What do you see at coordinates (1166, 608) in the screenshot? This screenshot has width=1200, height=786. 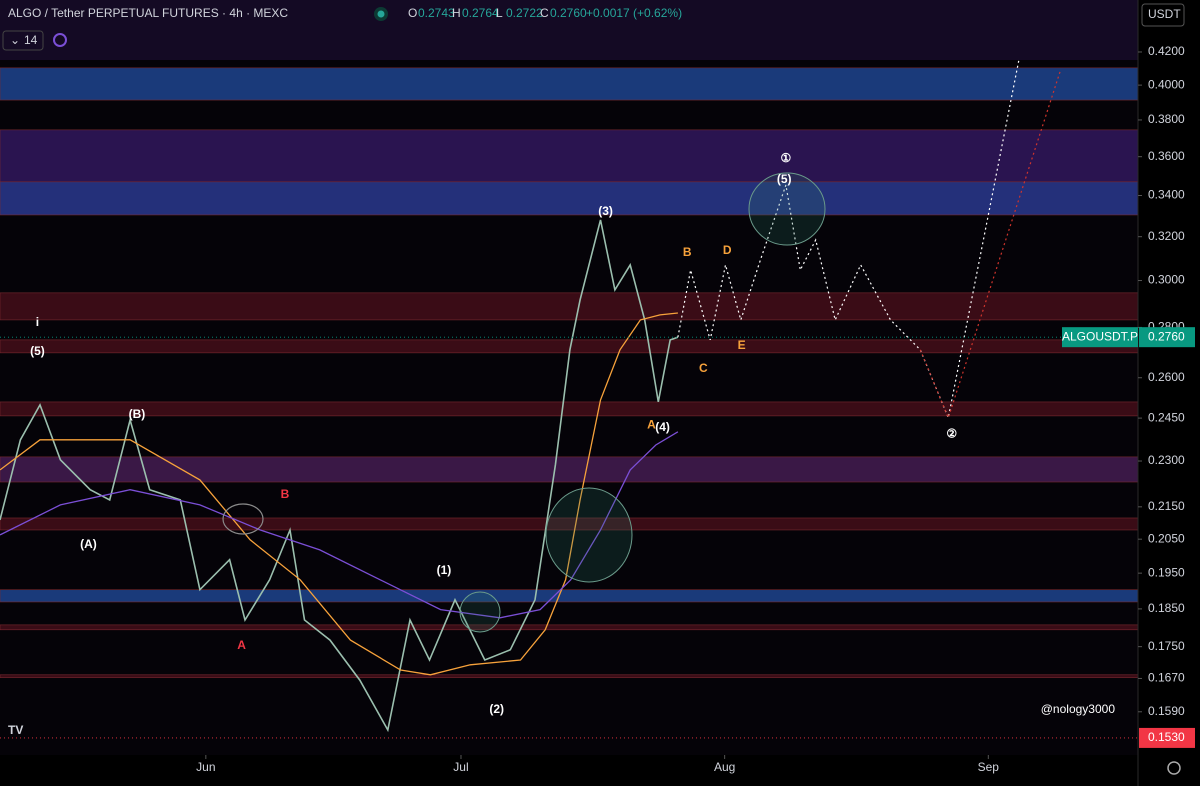 I see `y-tick-label: 0.1850` at bounding box center [1166, 608].